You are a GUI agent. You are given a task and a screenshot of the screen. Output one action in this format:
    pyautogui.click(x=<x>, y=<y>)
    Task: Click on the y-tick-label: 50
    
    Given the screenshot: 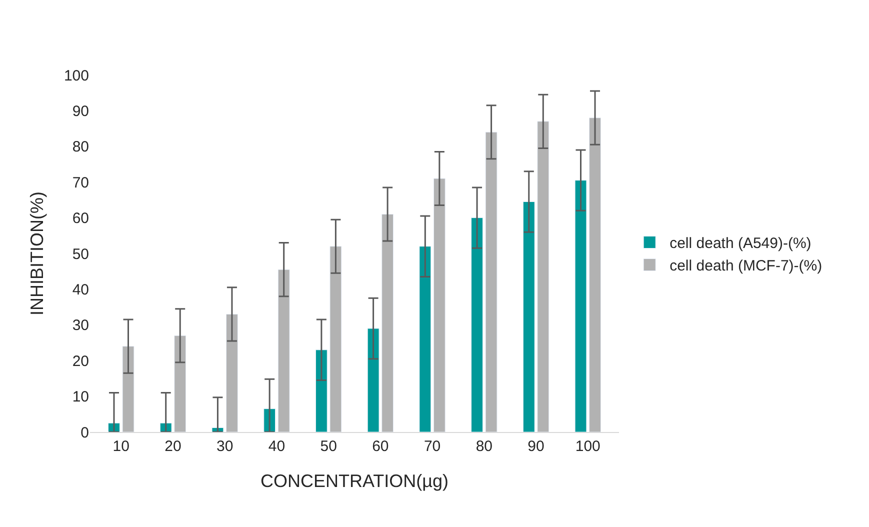 What is the action you would take?
    pyautogui.click(x=80, y=254)
    